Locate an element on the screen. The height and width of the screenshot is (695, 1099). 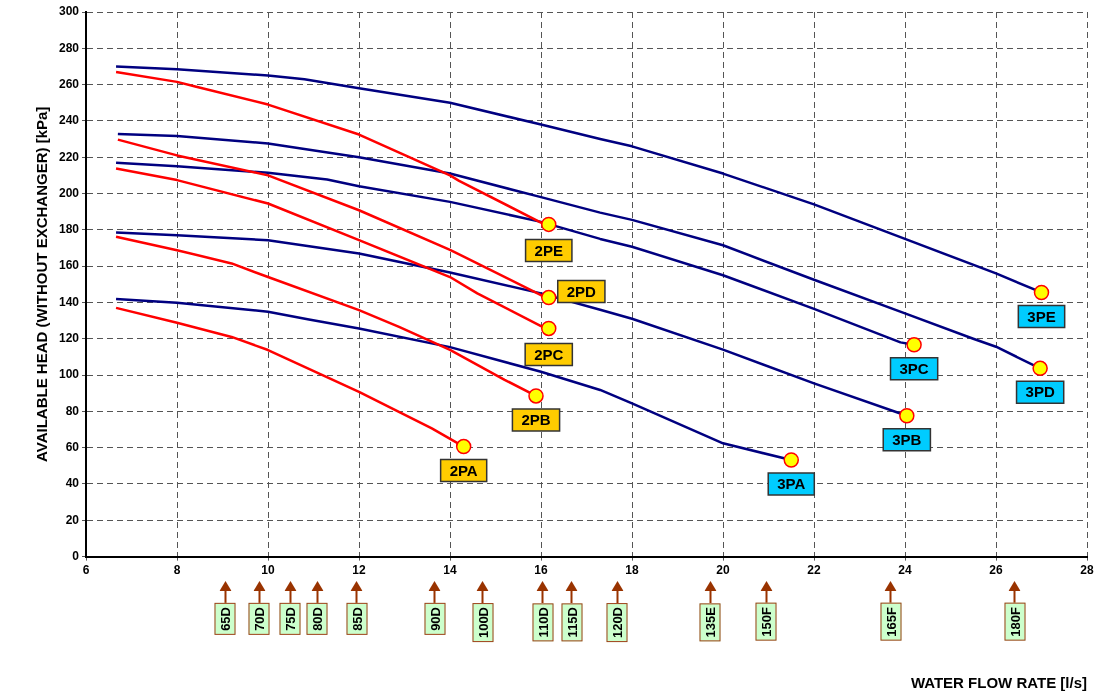
x-tick-label: 16 is located at coordinates (541, 570).